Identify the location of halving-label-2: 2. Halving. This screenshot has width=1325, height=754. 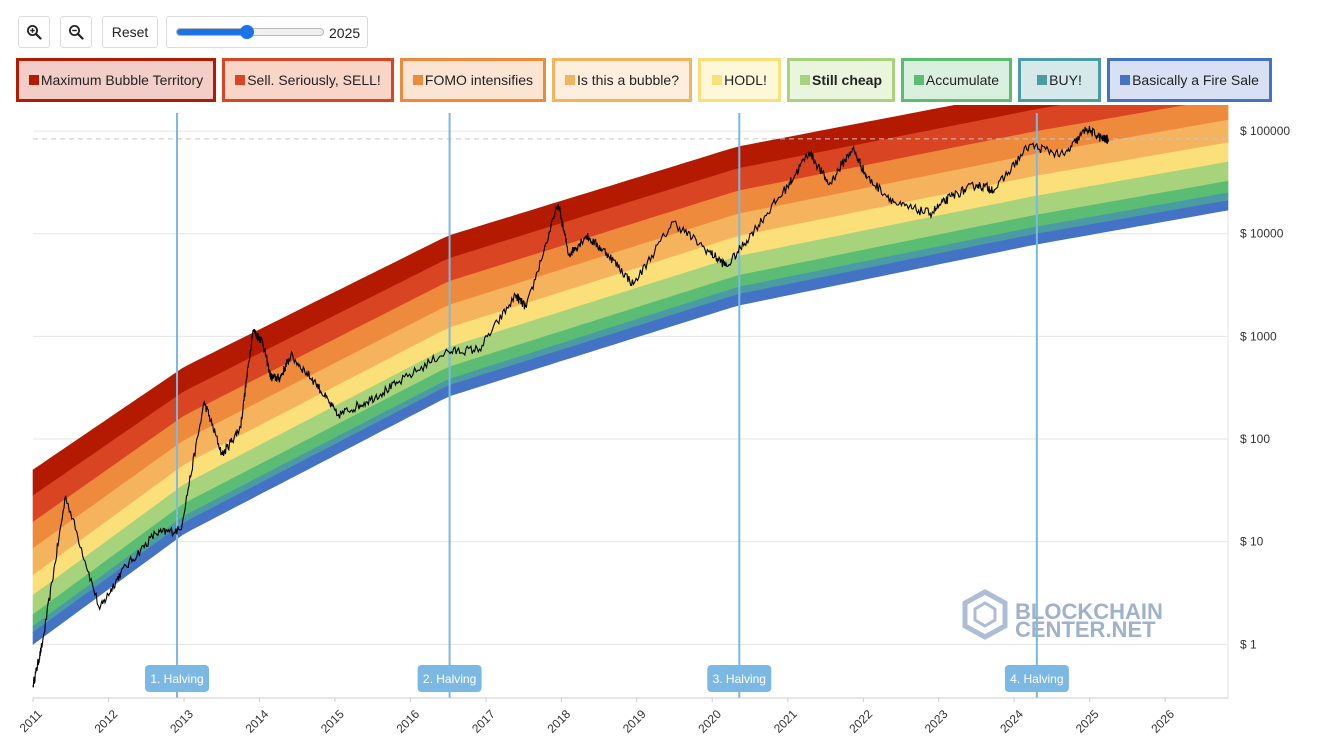
(449, 679).